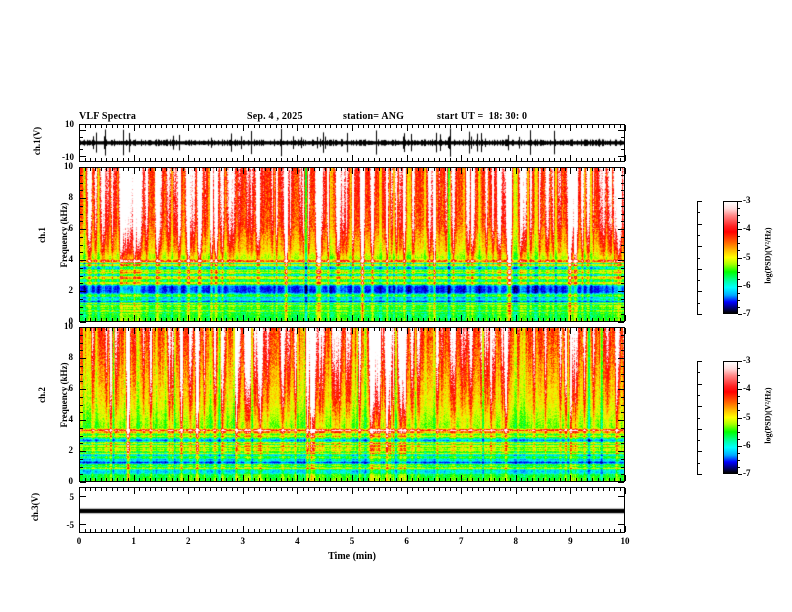 The width and height of the screenshot is (792, 612). Describe the element at coordinates (133, 541) in the screenshot. I see `x-tick-label: 1` at that location.